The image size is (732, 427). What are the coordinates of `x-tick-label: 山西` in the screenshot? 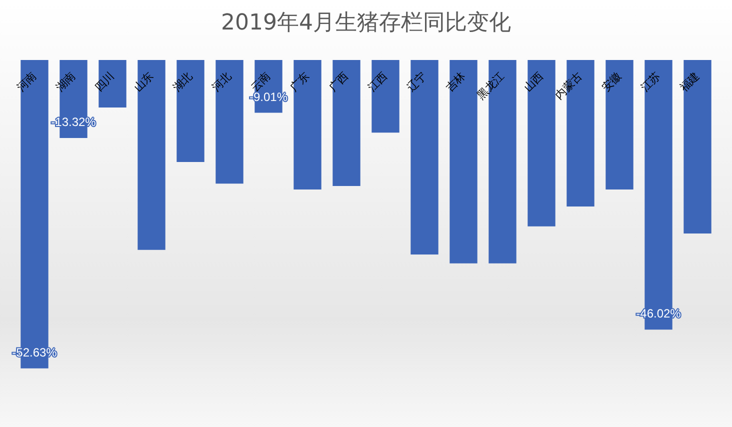 It's located at (533, 81).